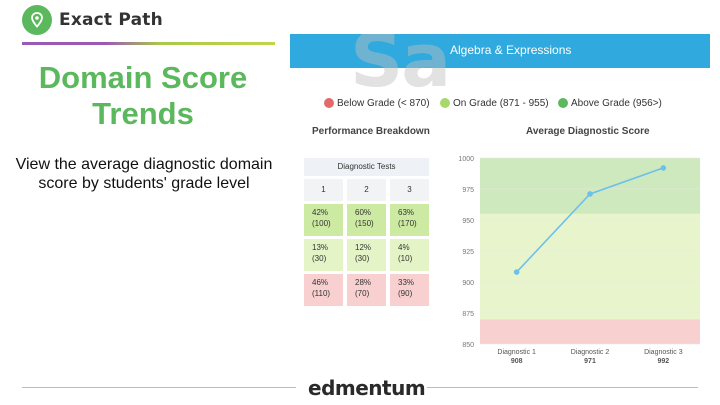 The width and height of the screenshot is (720, 405). What do you see at coordinates (516, 352) in the screenshot?
I see `x-tick-label: Diagnostic 1` at bounding box center [516, 352].